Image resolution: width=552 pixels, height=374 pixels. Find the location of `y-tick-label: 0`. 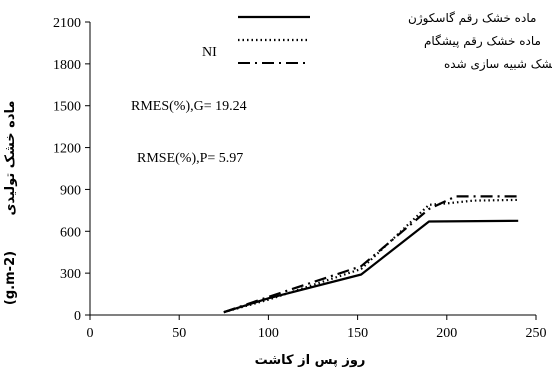

y-tick-label: 0 is located at coordinates (77, 316).